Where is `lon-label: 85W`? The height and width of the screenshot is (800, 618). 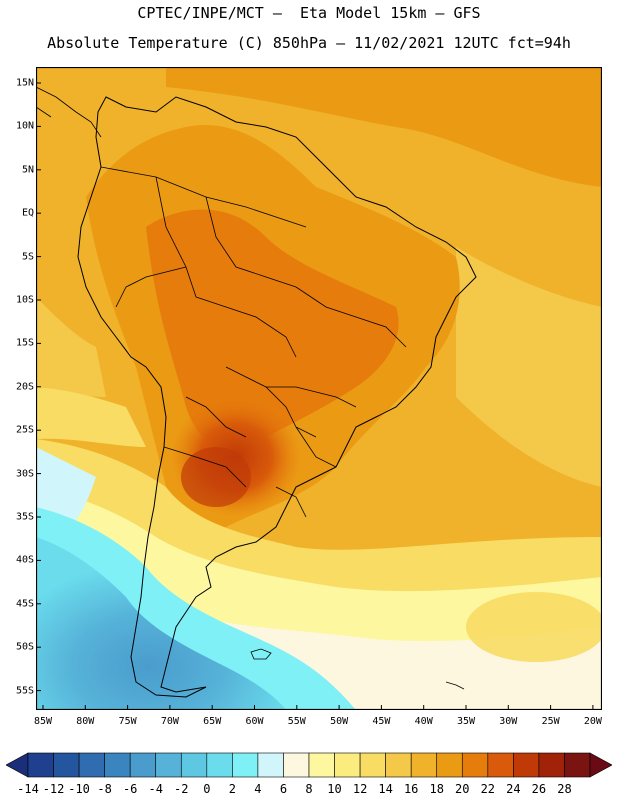 lon-label: 85W is located at coordinates (43, 721).